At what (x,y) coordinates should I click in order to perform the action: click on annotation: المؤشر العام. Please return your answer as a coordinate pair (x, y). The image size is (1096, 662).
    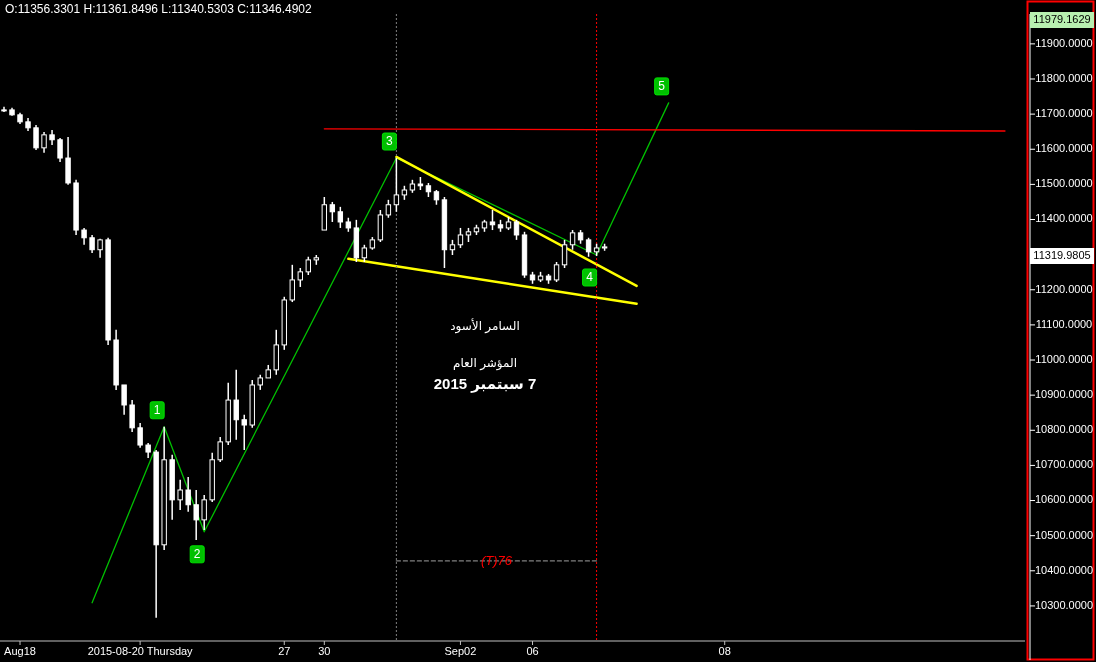
    Looking at the image, I should click on (485, 364).